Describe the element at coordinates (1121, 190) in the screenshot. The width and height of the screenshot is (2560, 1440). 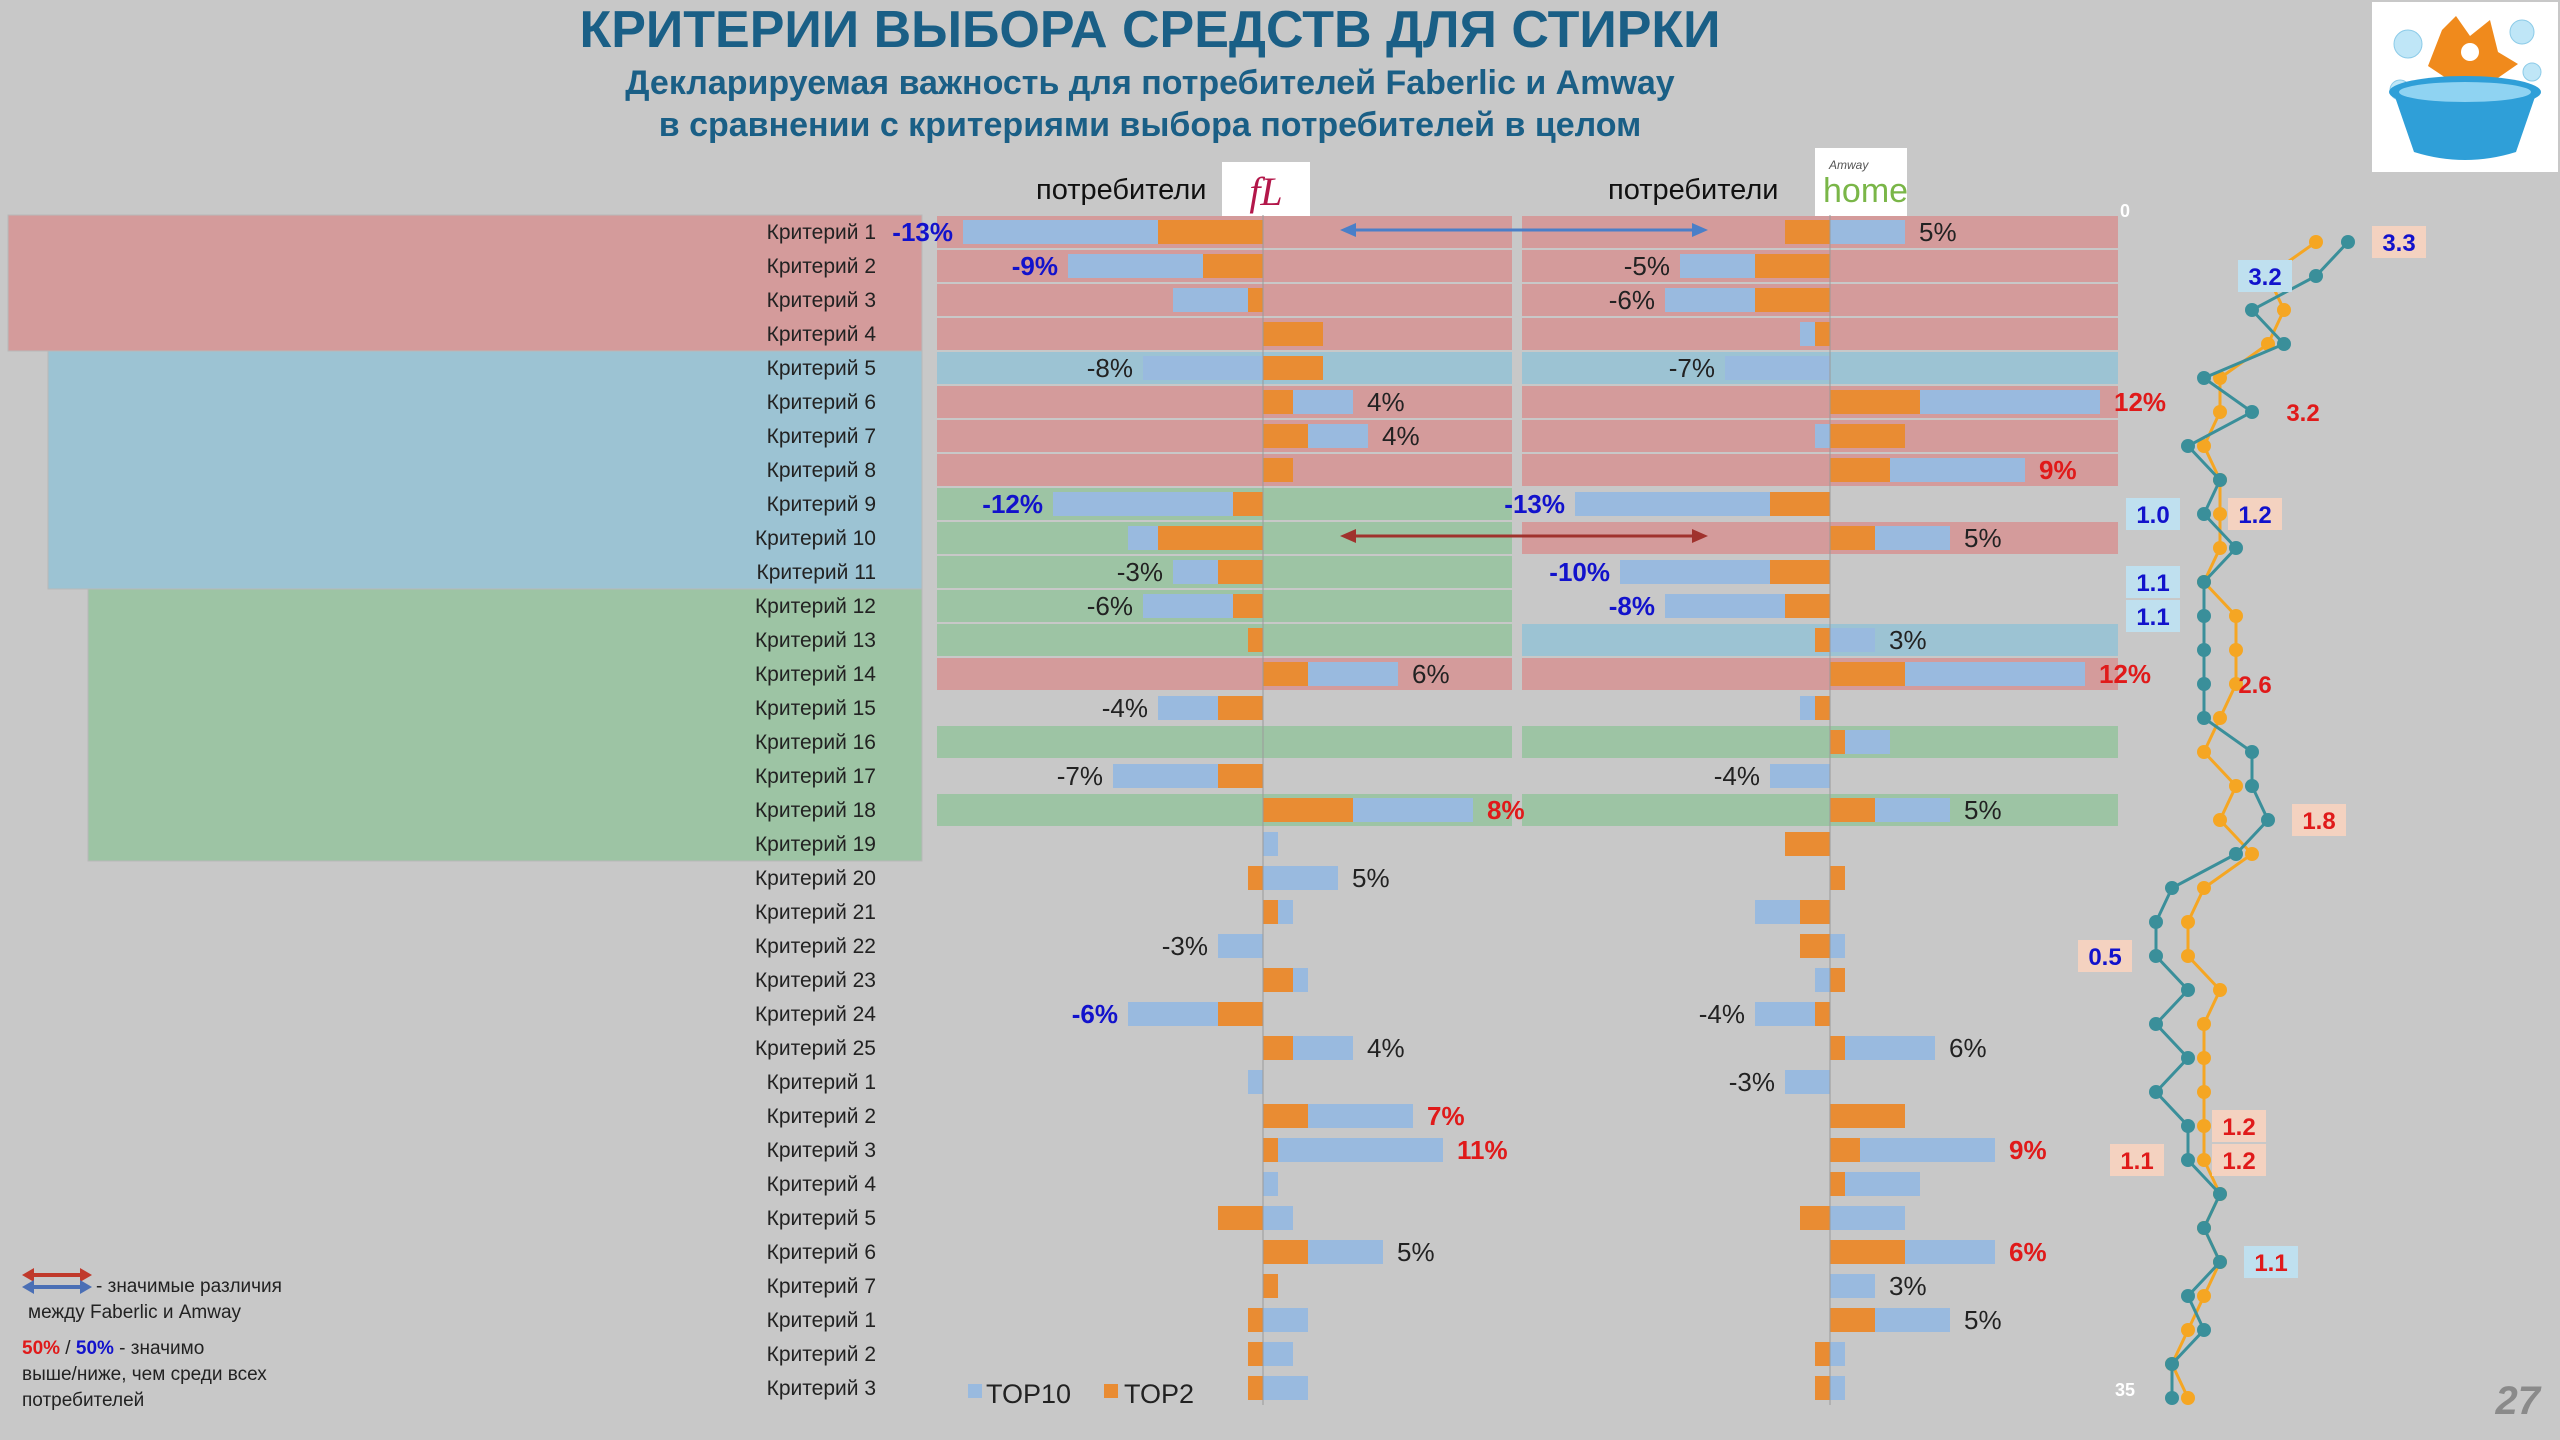
I see `faberlic-header: потребители` at that location.